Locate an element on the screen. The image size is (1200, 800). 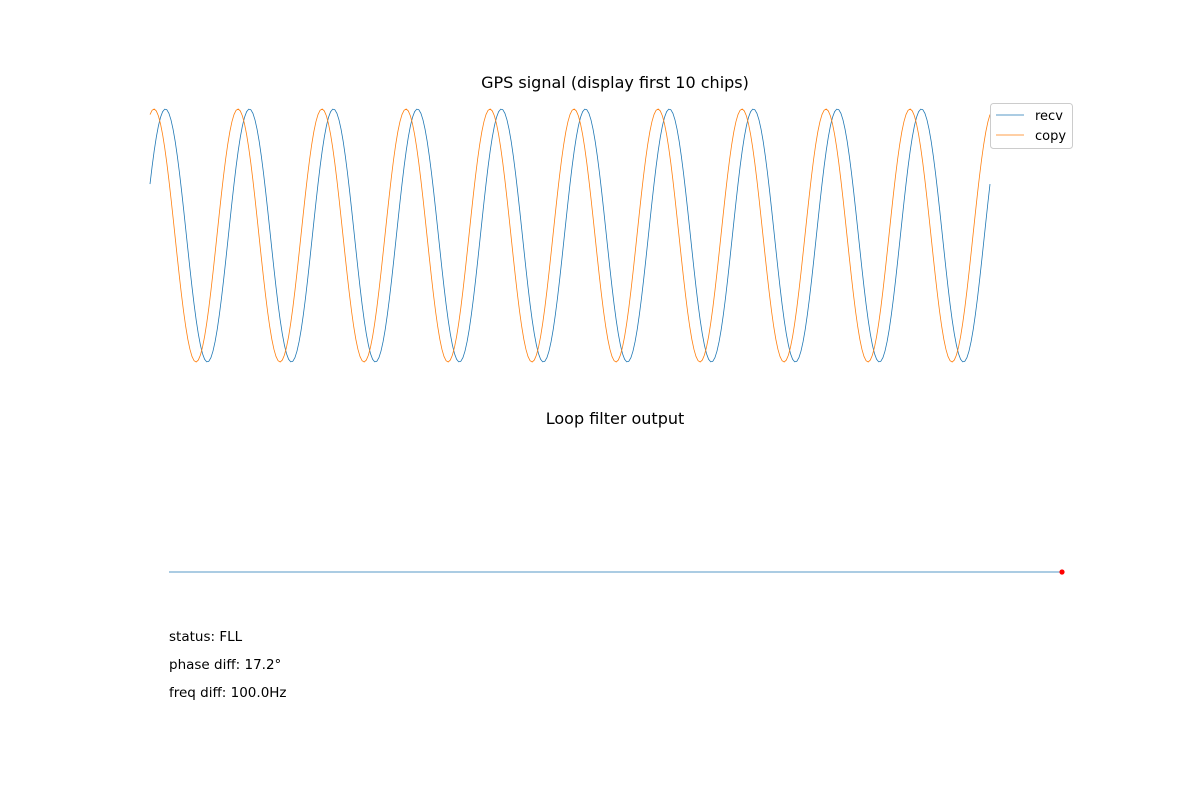
status-mode: status: FLL is located at coordinates (206, 637).